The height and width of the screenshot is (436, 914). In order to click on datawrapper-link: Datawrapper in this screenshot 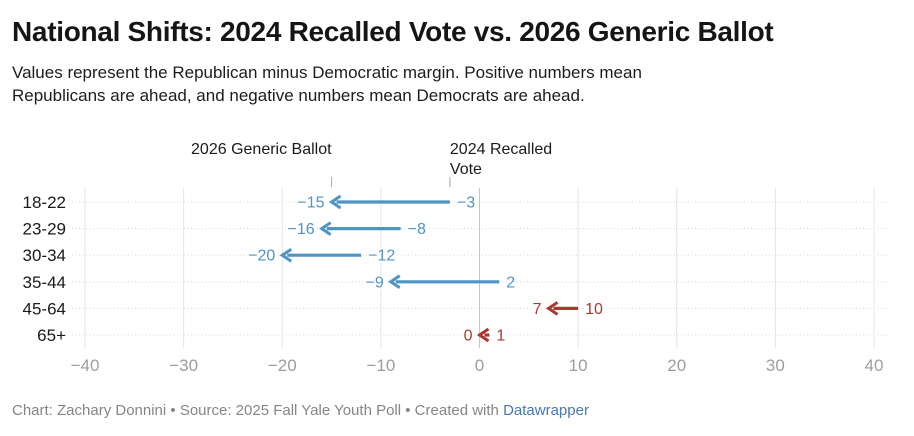, I will do `click(546, 410)`.